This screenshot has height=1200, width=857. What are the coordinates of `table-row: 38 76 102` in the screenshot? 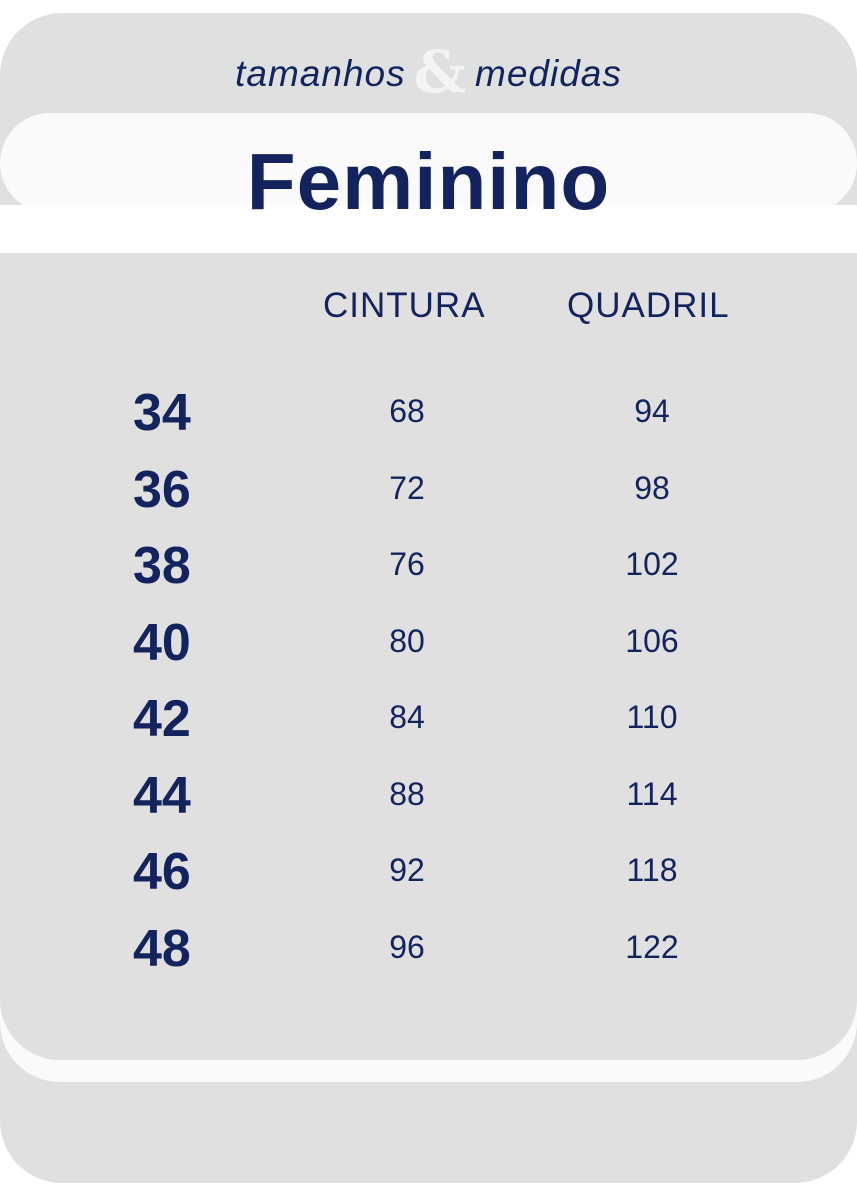 It's located at (428, 574).